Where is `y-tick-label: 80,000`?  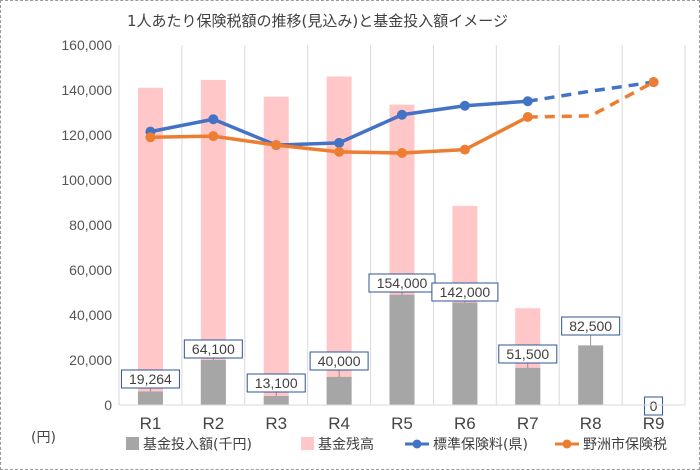 y-tick-label: 80,000 is located at coordinates (90, 225).